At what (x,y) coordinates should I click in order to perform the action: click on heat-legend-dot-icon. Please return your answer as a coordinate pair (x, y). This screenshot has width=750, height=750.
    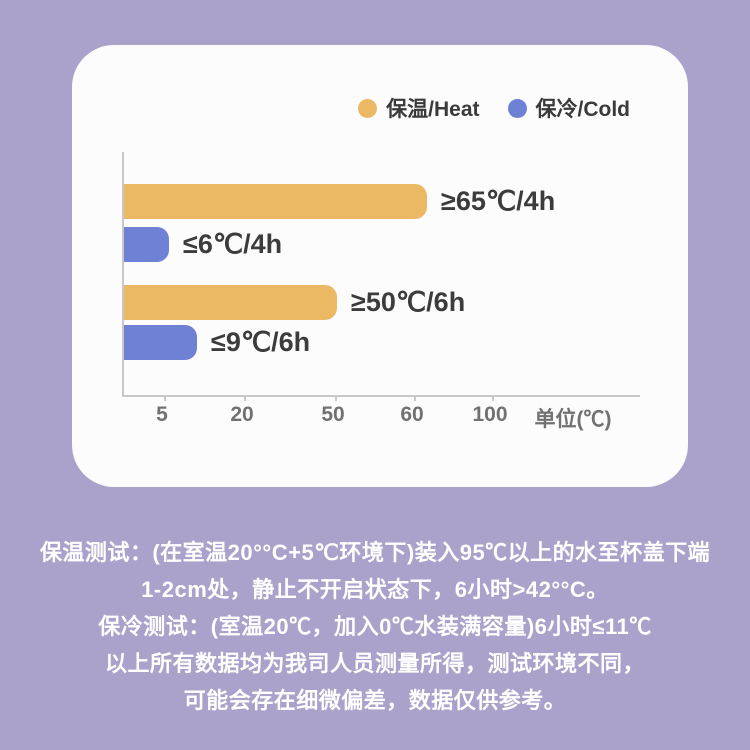
    Looking at the image, I should click on (368, 108).